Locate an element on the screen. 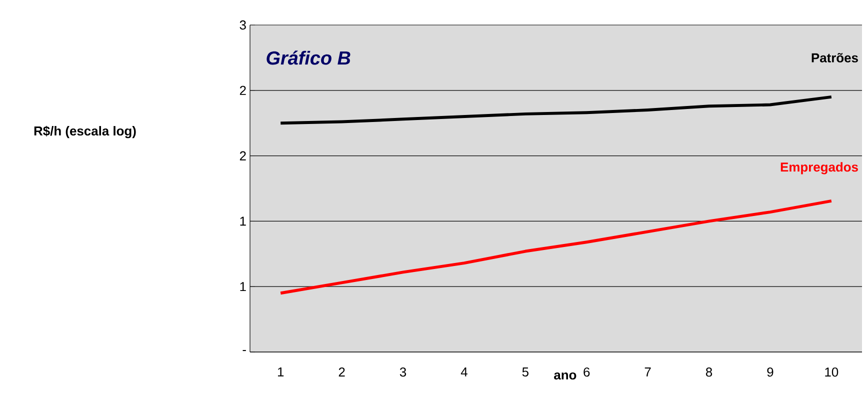 The height and width of the screenshot is (401, 866). x-tick-label: 9 is located at coordinates (770, 372).